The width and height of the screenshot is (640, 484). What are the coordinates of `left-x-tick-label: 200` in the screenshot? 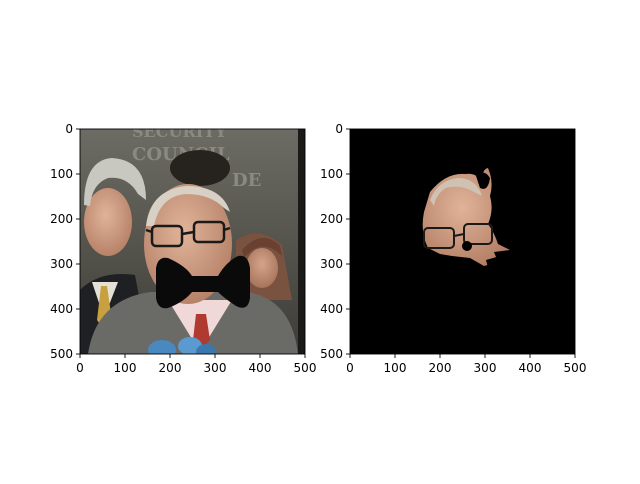 It's located at (170, 368).